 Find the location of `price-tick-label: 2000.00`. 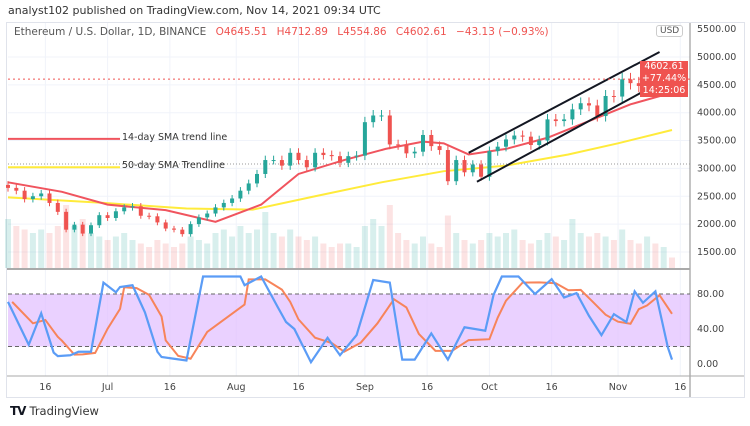

price-tick-label: 2000.00 is located at coordinates (716, 224).